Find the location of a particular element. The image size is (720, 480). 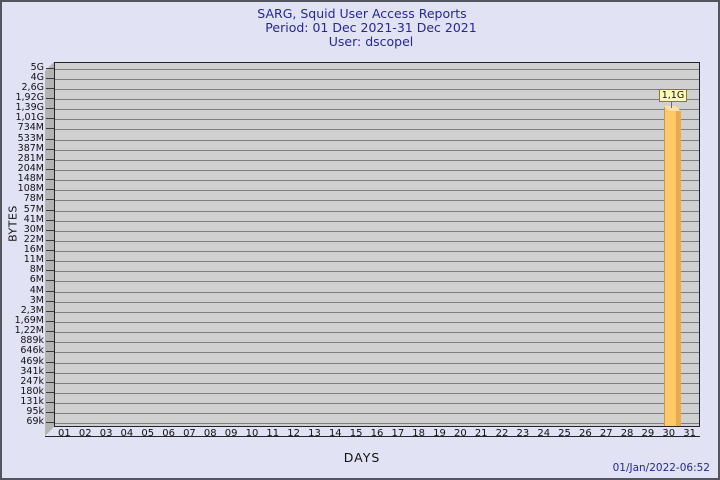

x-axis-tick-label: 02 is located at coordinates (85, 433).